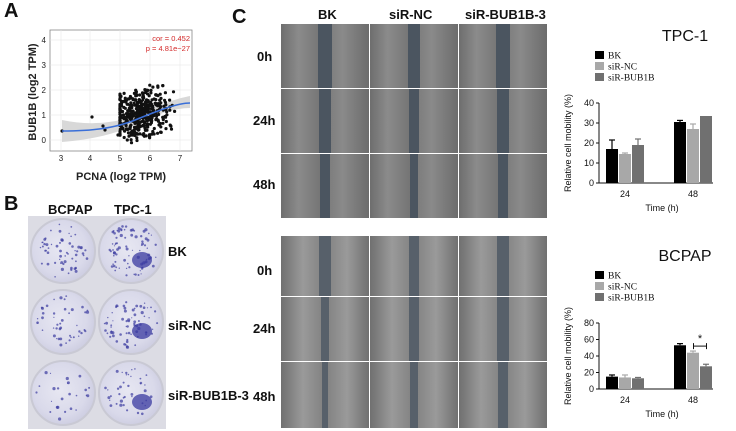 The height and width of the screenshot is (431, 736). Describe the element at coordinates (118, 114) in the screenshot. I see `scatter-points` at that location.